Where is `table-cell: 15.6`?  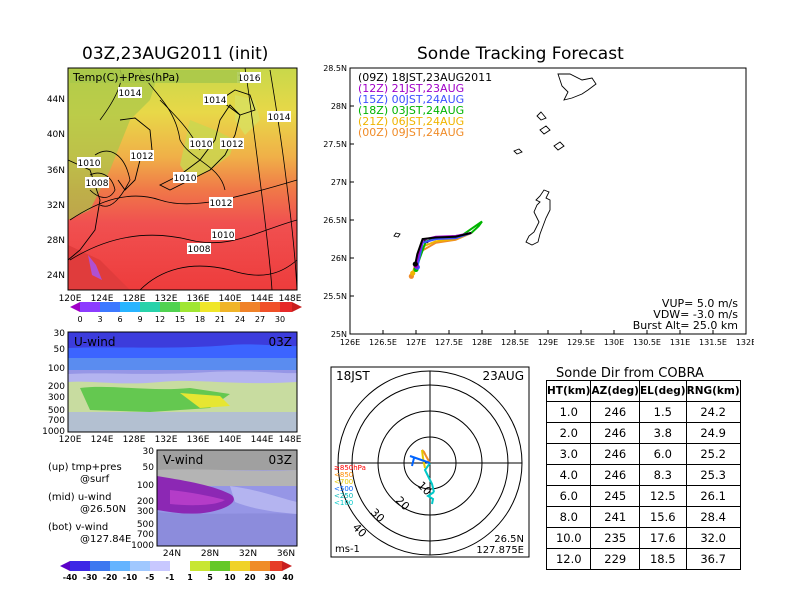 table-cell: 15.6 is located at coordinates (662, 517).